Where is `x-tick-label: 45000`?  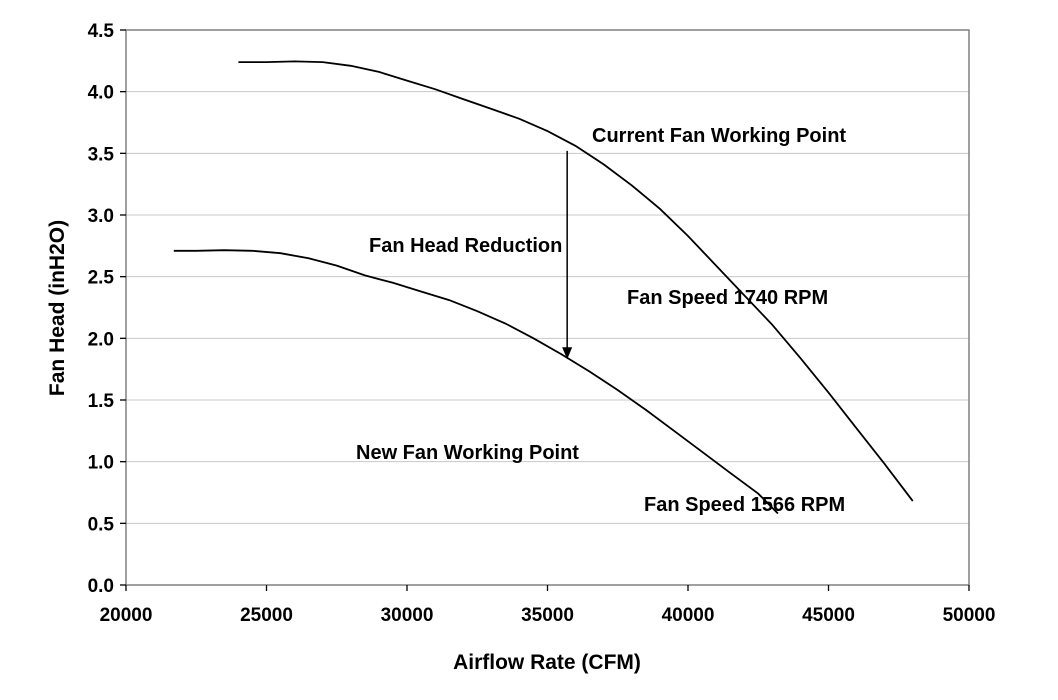 x-tick-label: 45000 is located at coordinates (828, 615).